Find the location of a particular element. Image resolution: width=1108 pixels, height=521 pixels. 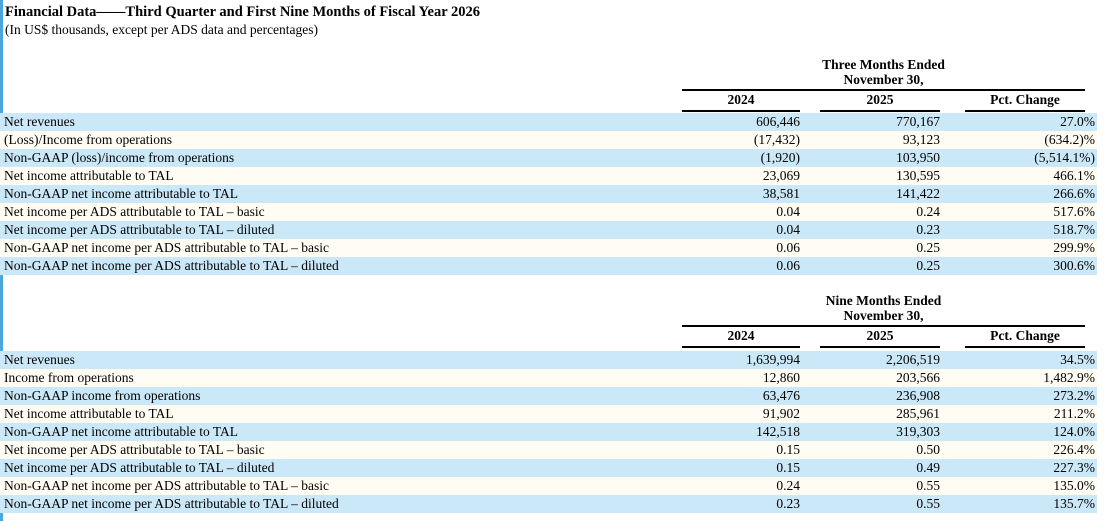

value-pct-change: 135.0% is located at coordinates (1074, 485).